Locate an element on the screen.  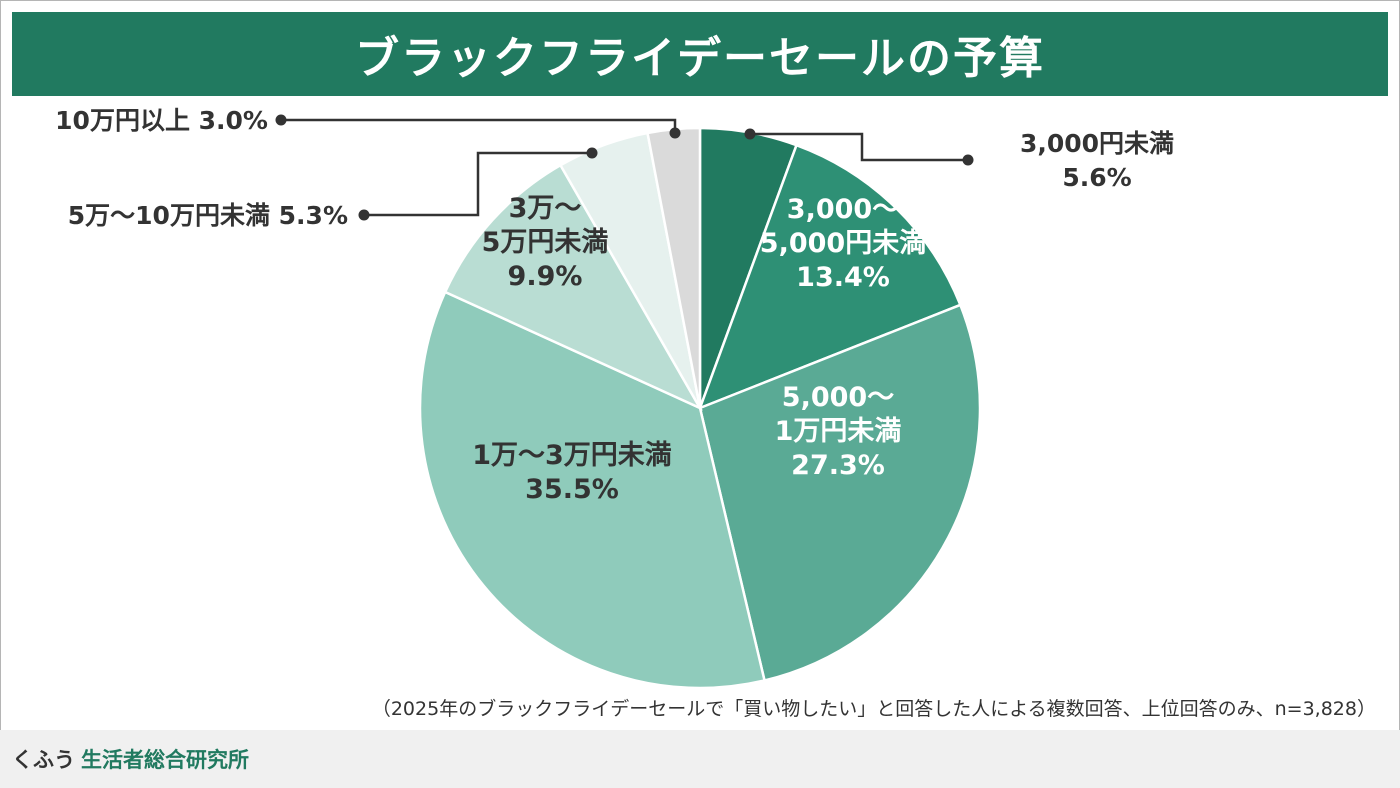
slice-label: 3,000～ 5,000円未満 13.4% is located at coordinates (843, 243).